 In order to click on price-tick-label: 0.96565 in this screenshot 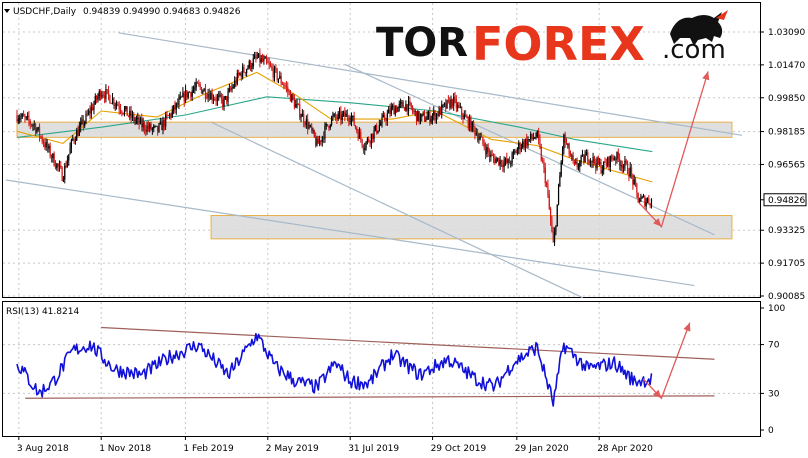, I will do `click(786, 165)`.